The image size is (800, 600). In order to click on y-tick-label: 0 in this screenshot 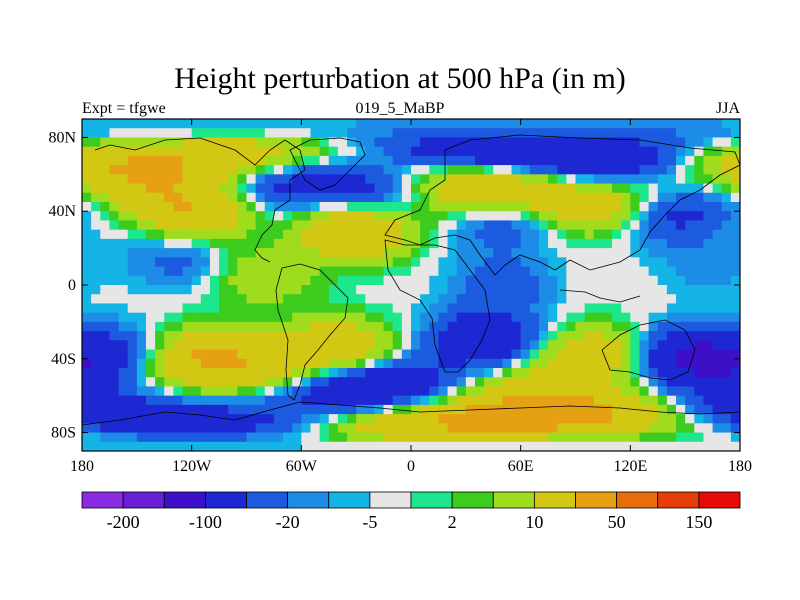, I will do `click(72, 285)`.